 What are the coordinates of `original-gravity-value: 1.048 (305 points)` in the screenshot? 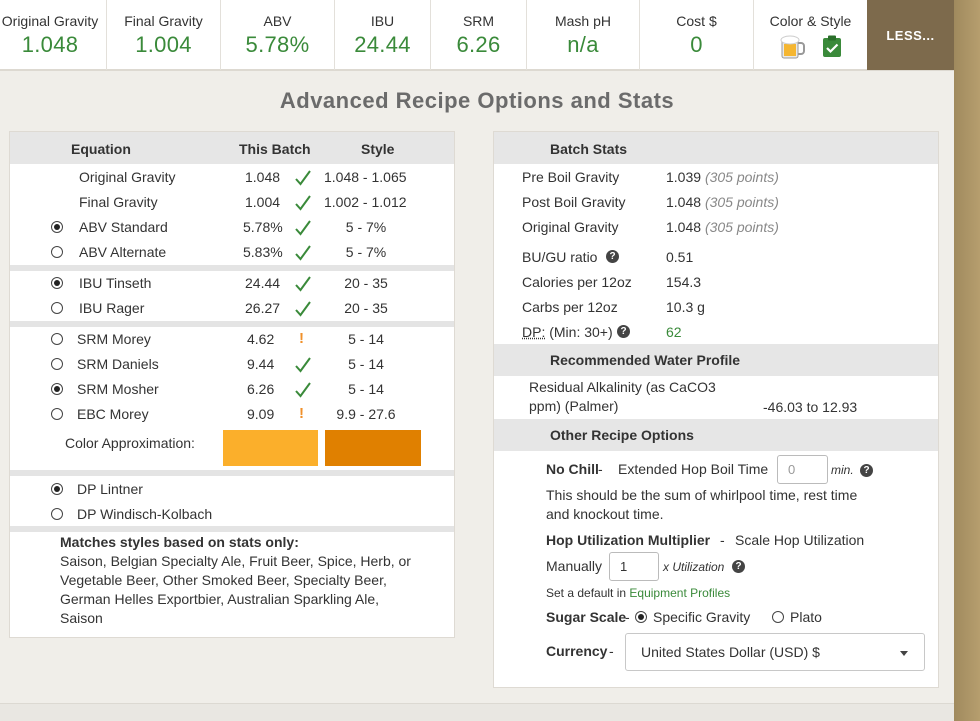 It's located at (722, 227).